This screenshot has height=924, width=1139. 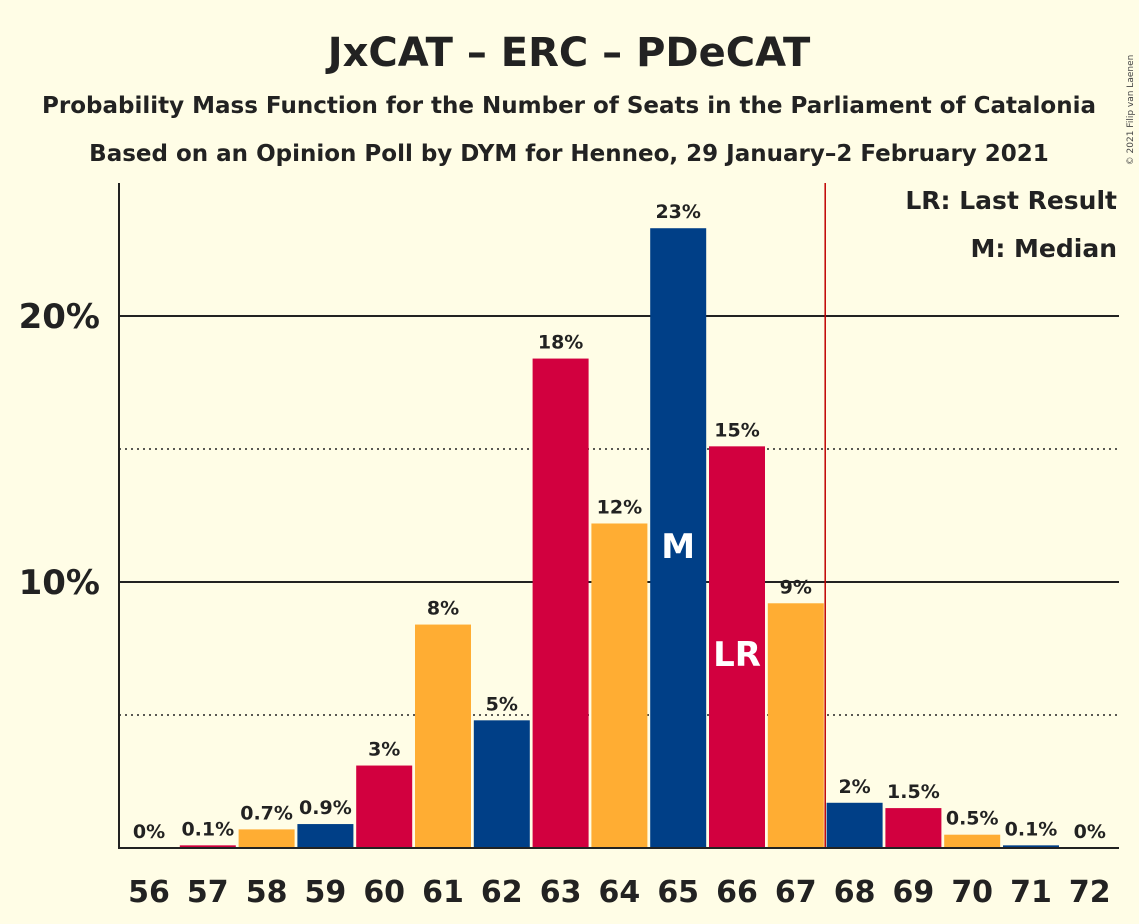 I want to click on value-label-67: 9%, so click(x=796, y=587).